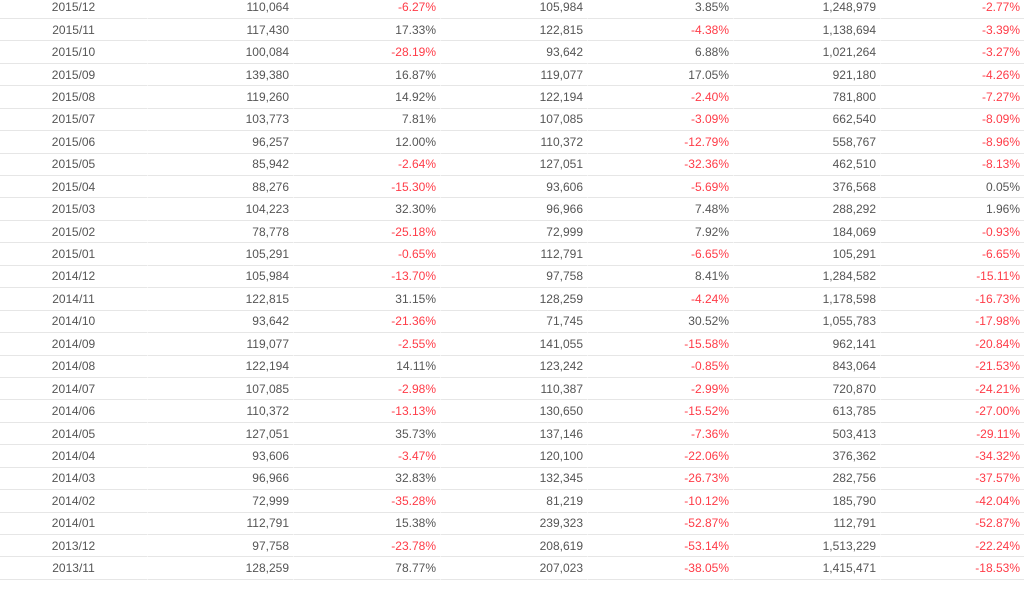  What do you see at coordinates (806, 9) in the screenshot?
I see `cumulative-value-cell: 1,248,979` at bounding box center [806, 9].